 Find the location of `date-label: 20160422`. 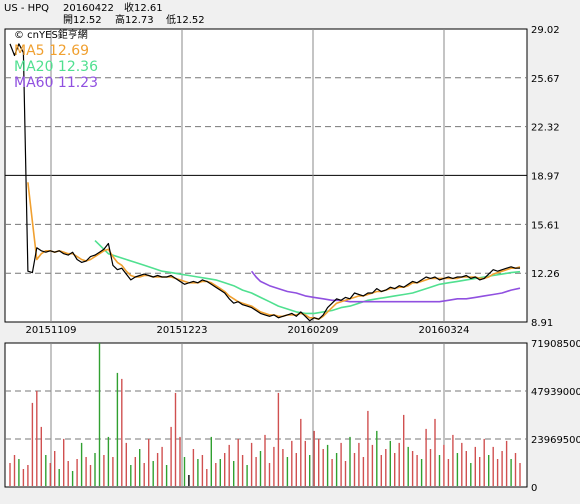

date-label: 20160422 is located at coordinates (88, 8).